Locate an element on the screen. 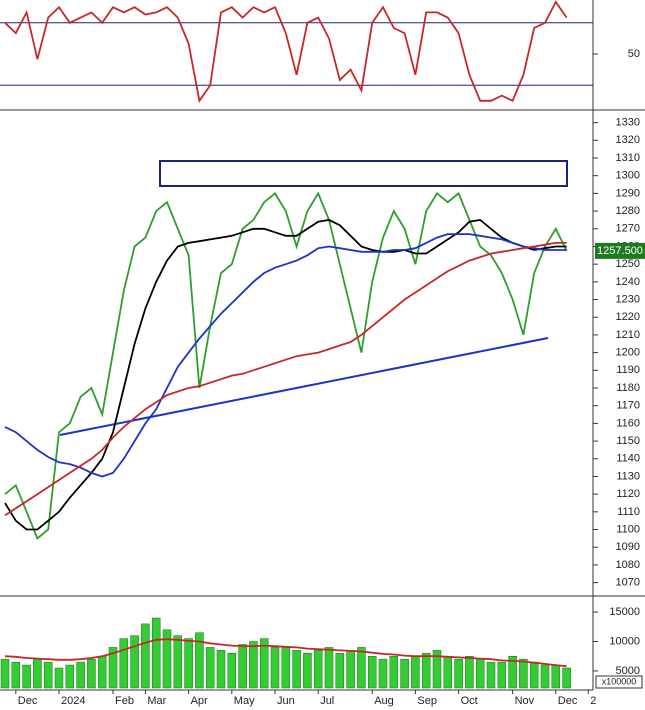 This screenshot has width=645, height=710. price-tag is located at coordinates (620, 250).